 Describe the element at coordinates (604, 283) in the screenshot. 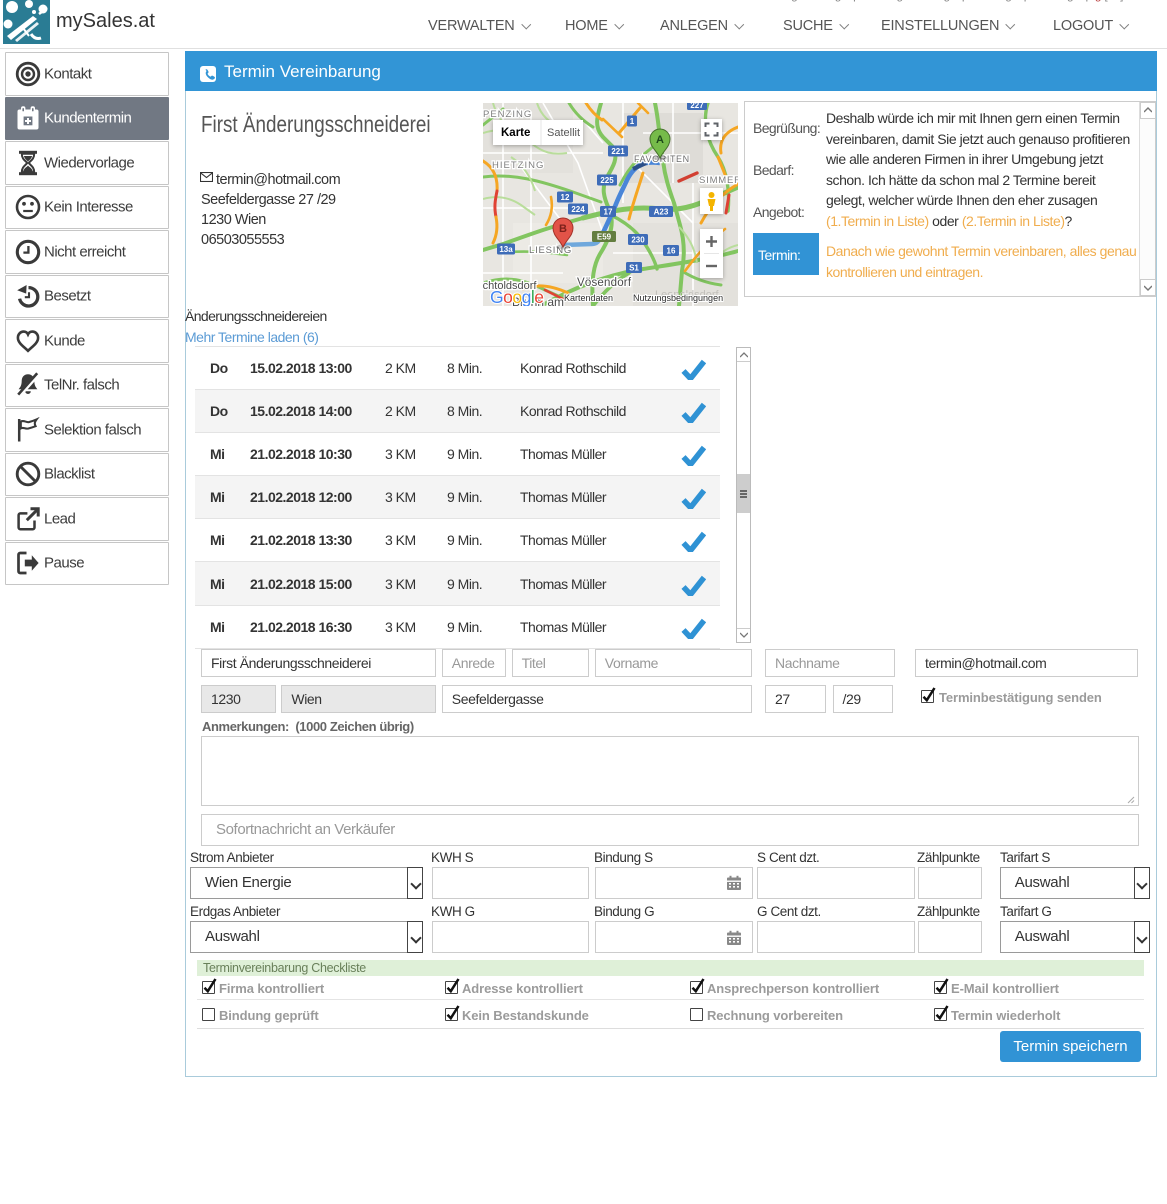

I see `svg-text: Vösendorf` at that location.